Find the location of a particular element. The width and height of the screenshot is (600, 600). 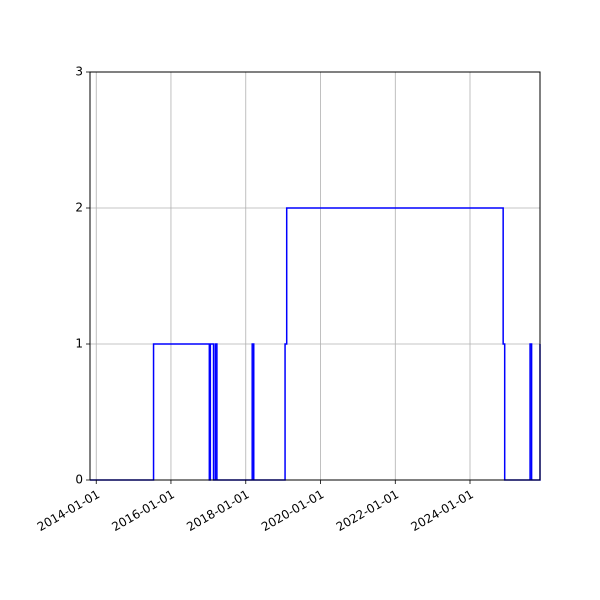

y-tick-label: 2 is located at coordinates (79, 208).